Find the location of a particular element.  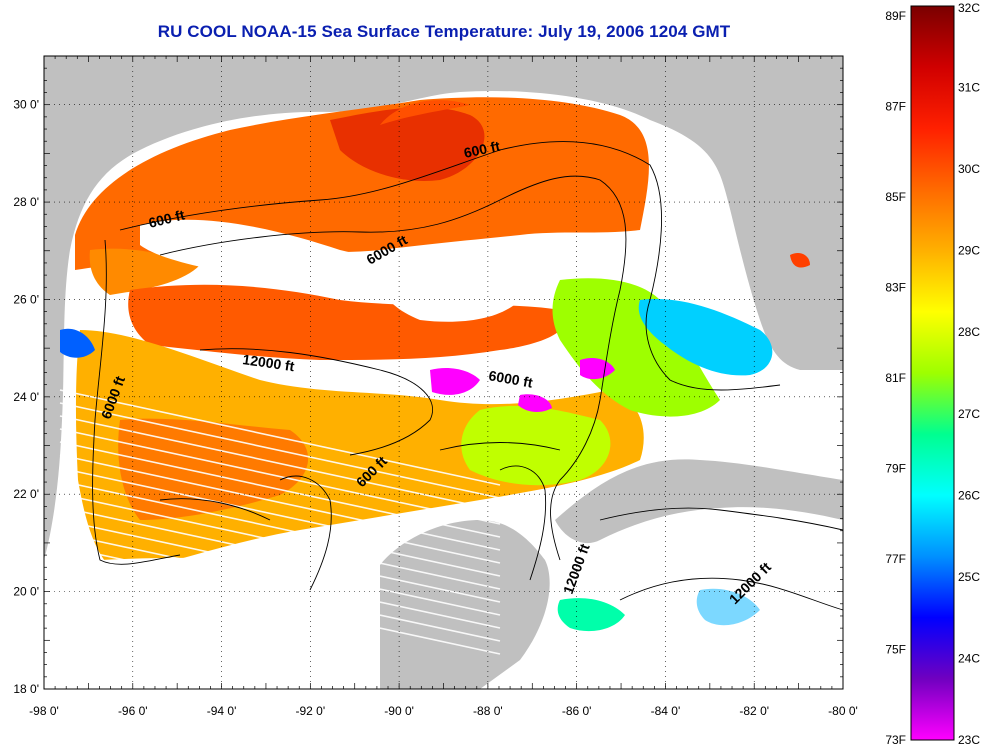

lon-tick-label: -80 0' is located at coordinates (843, 711).